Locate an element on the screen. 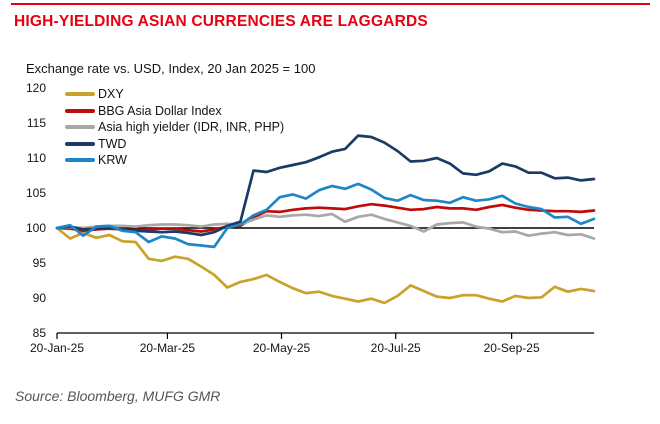 The width and height of the screenshot is (660, 424). y-tick-label: 90 is located at coordinates (40, 298).